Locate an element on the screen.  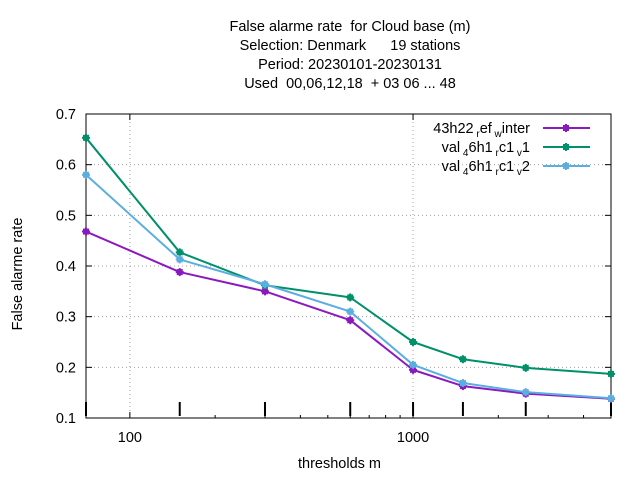
y-tick-label: 0.6 is located at coordinates (66, 166).